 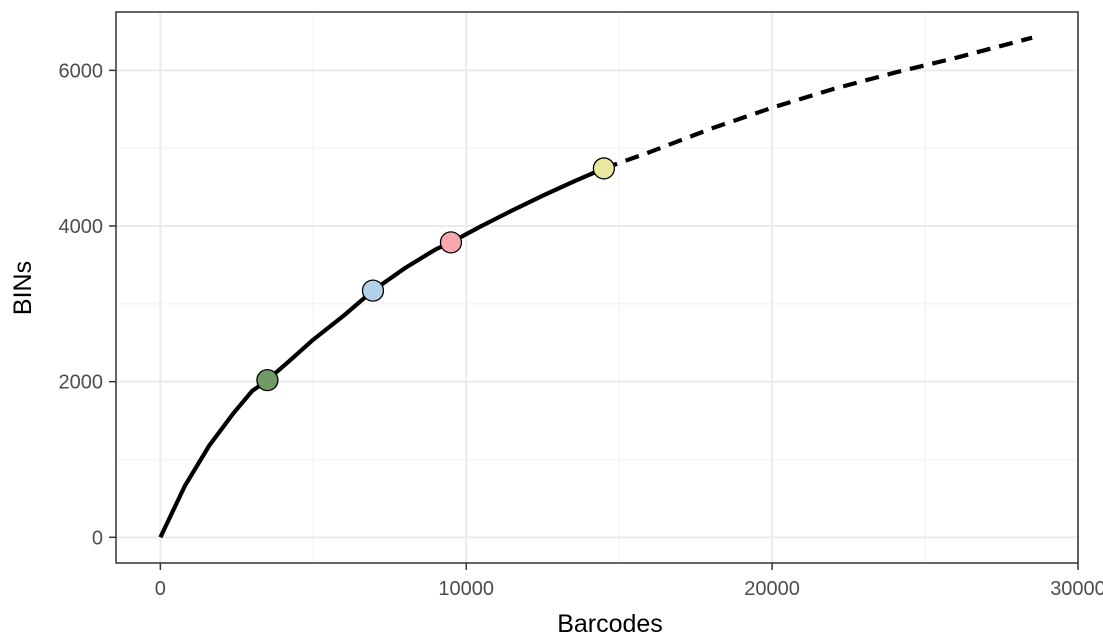 I want to click on y-tick-label: 0, so click(x=97, y=538).